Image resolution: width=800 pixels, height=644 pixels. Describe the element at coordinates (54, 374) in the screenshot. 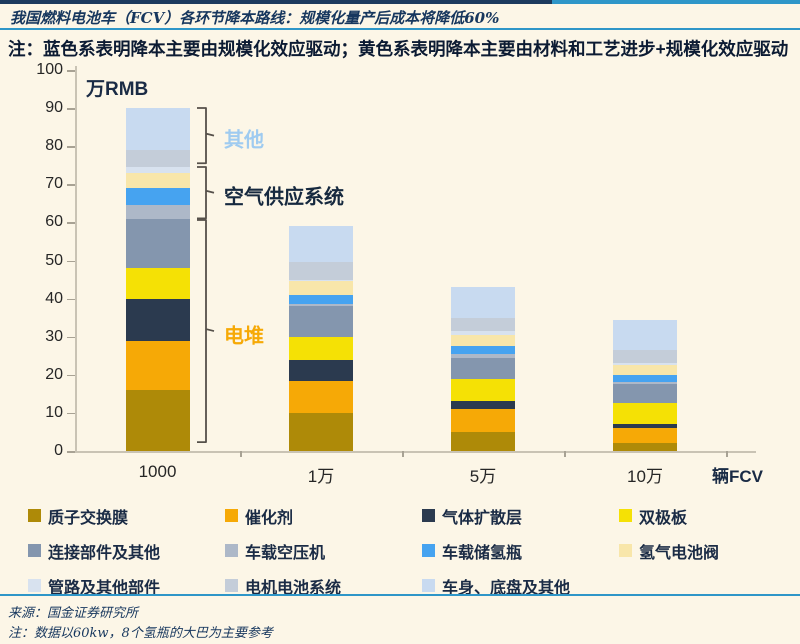

I see `y-axis-tick-label: 20` at that location.